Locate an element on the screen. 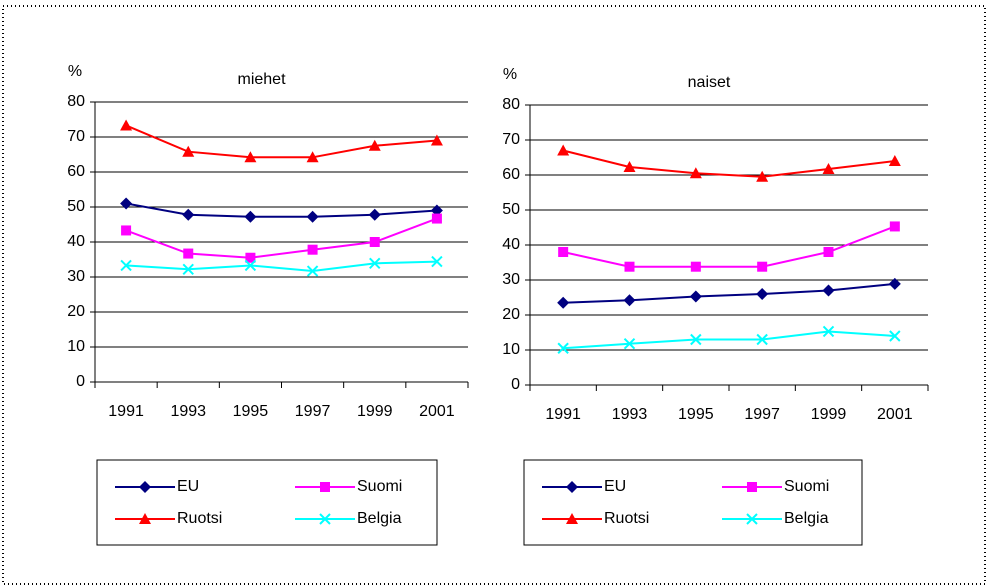  legend-label: EU is located at coordinates (188, 486).